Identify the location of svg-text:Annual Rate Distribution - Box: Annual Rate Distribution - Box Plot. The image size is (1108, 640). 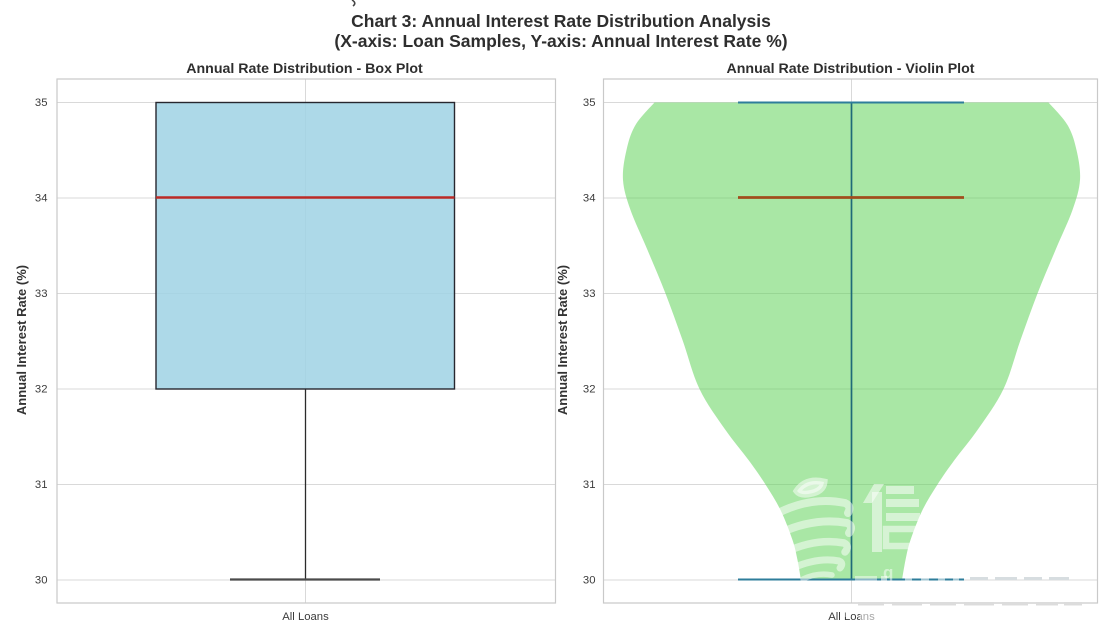
(304, 69).